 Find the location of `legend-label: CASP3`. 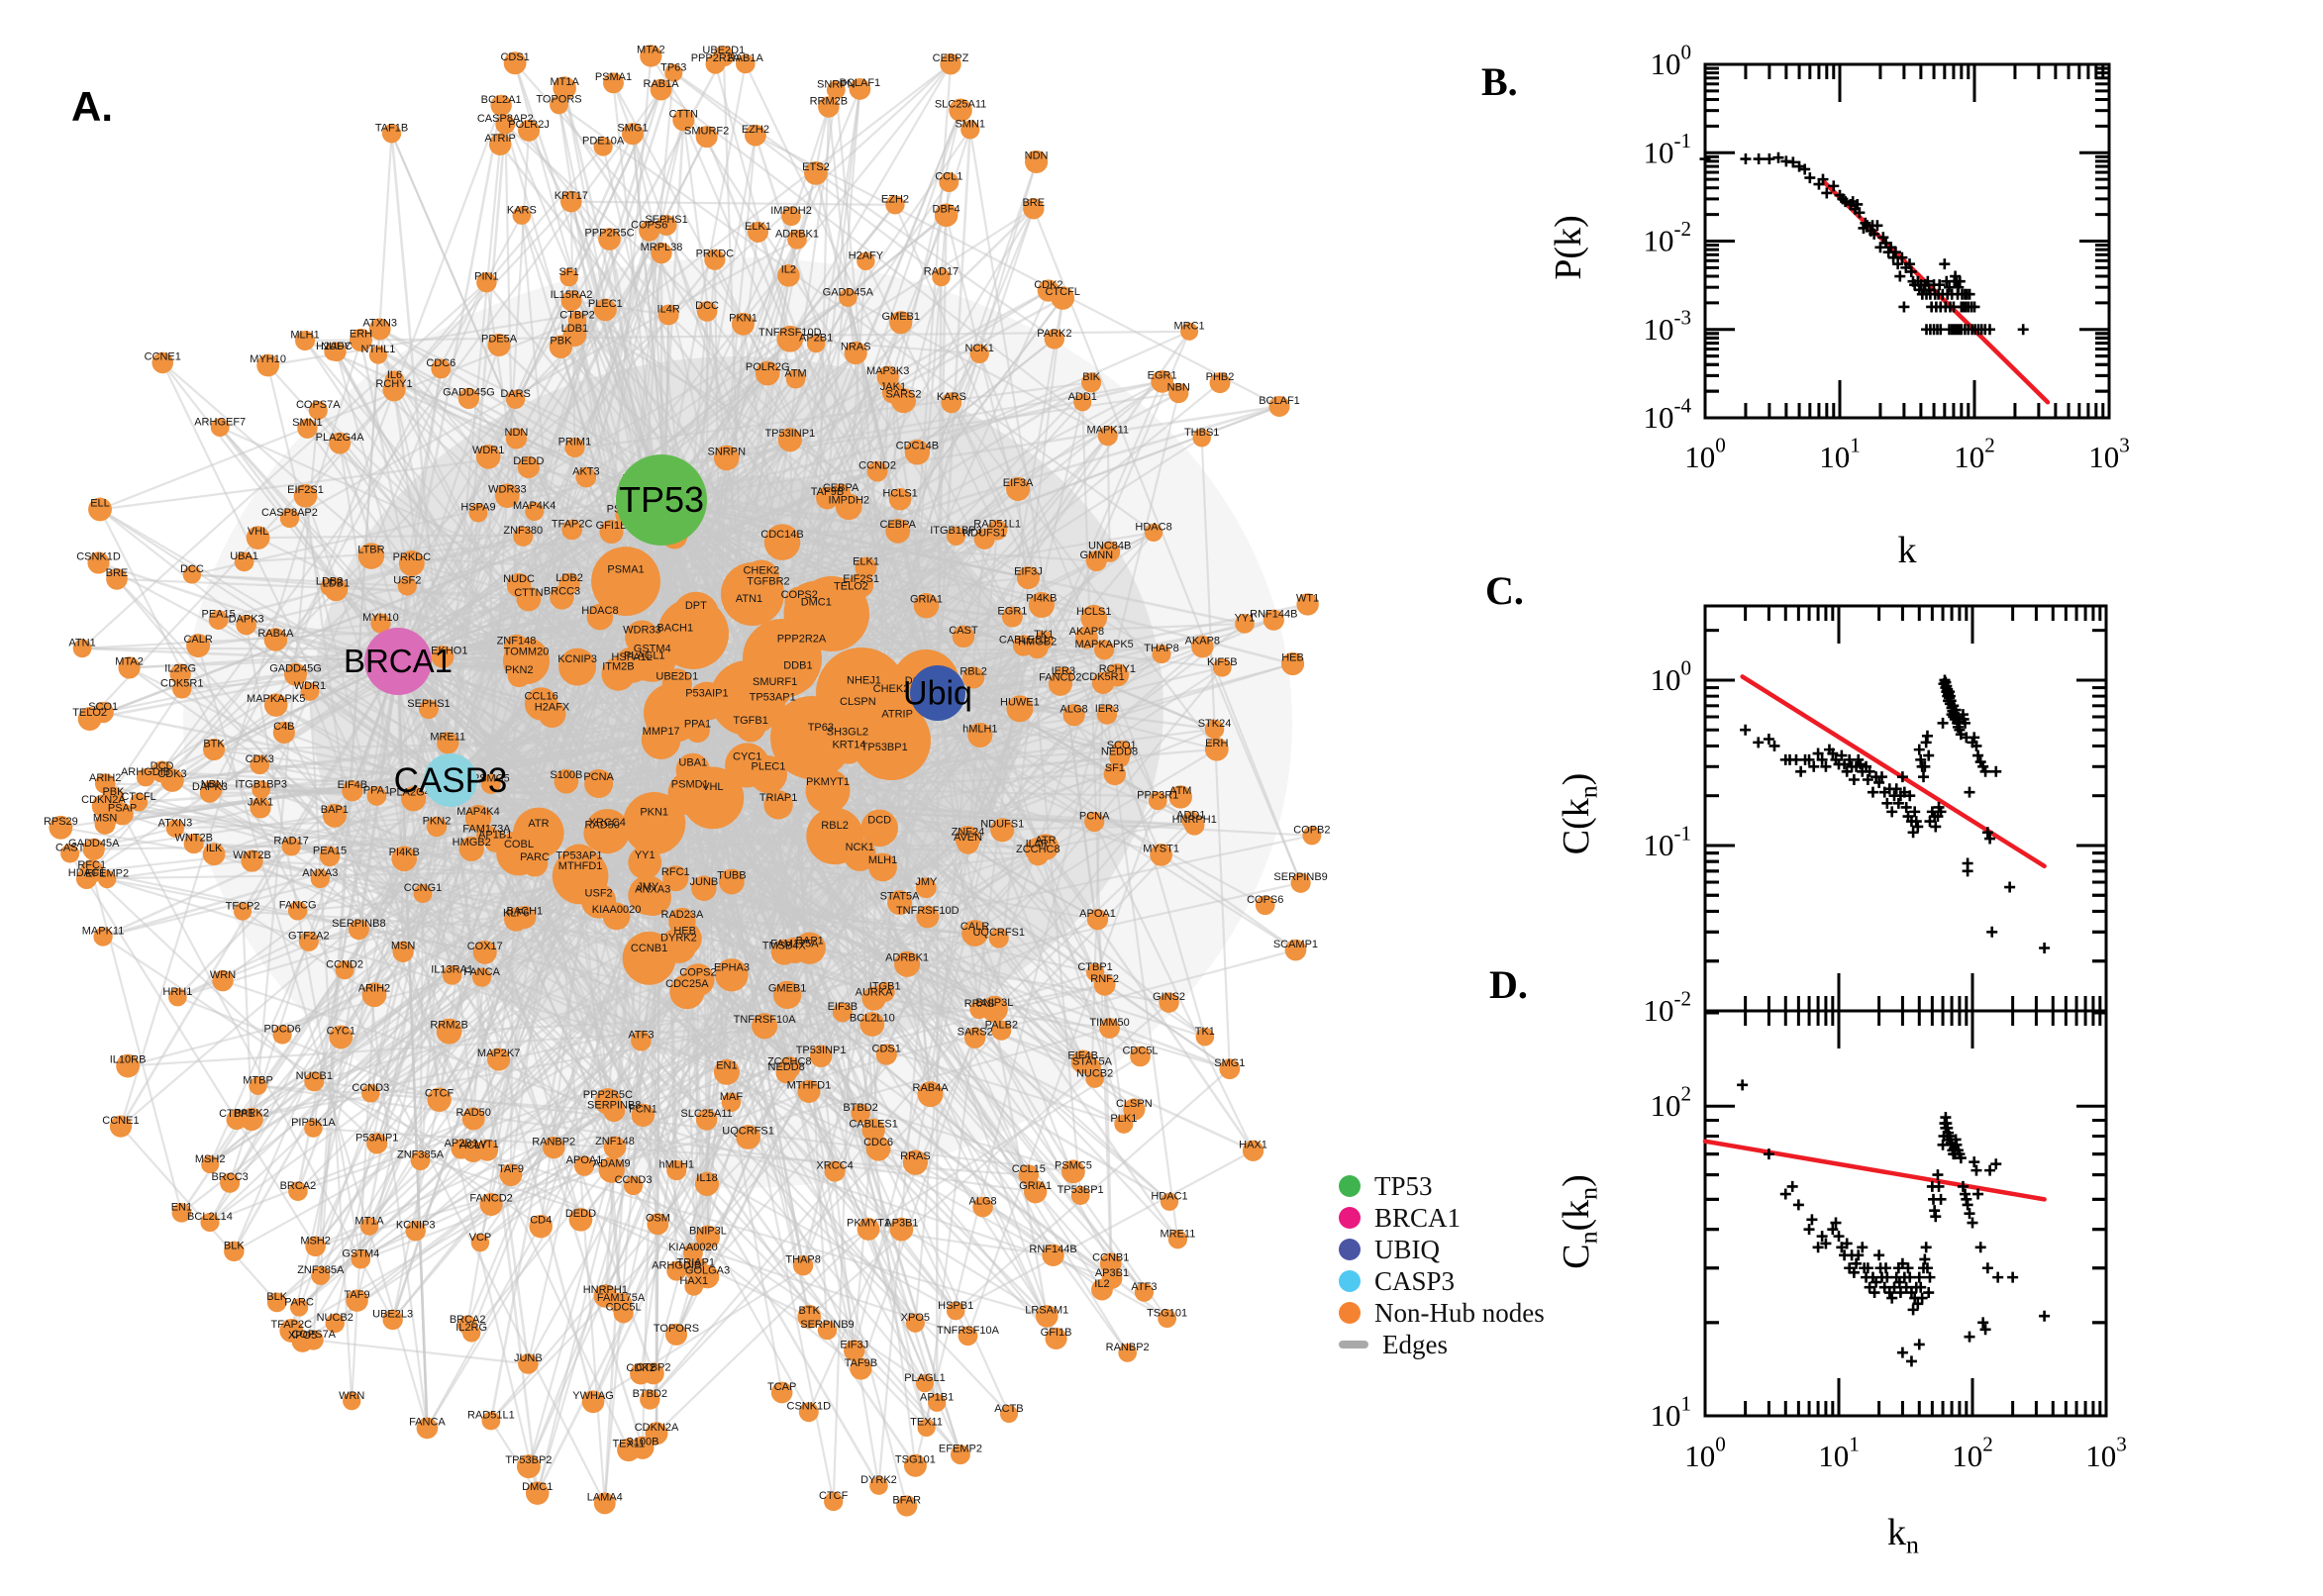

legend-label: CASP3 is located at coordinates (1415, 1281).